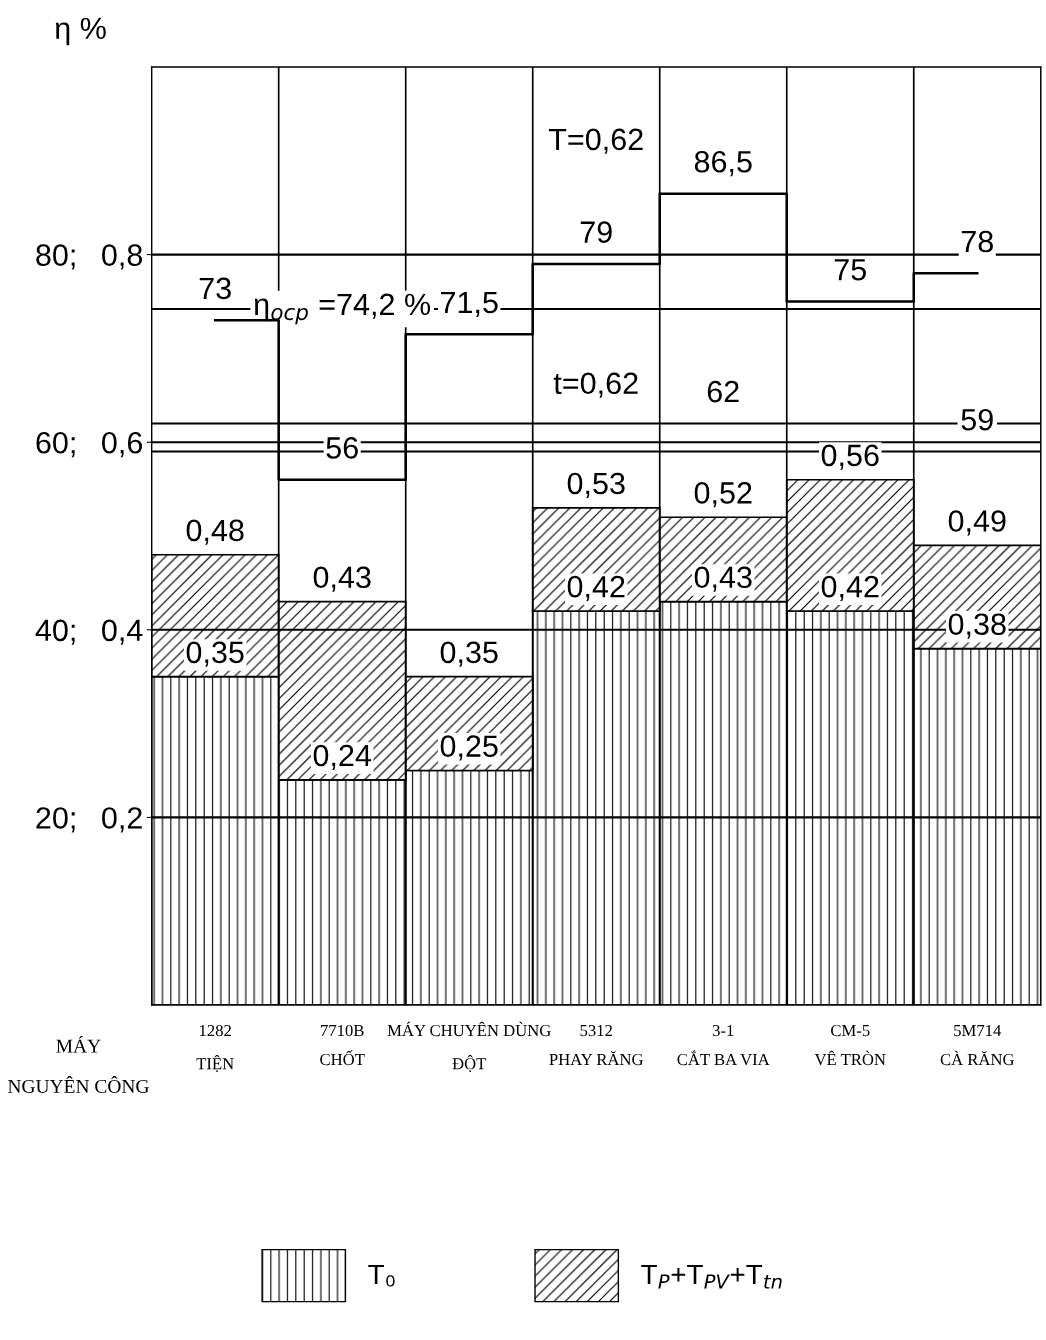 The height and width of the screenshot is (1340, 1046). Describe the element at coordinates (55, 257) in the screenshot. I see `y-tick-label: 80;` at that location.